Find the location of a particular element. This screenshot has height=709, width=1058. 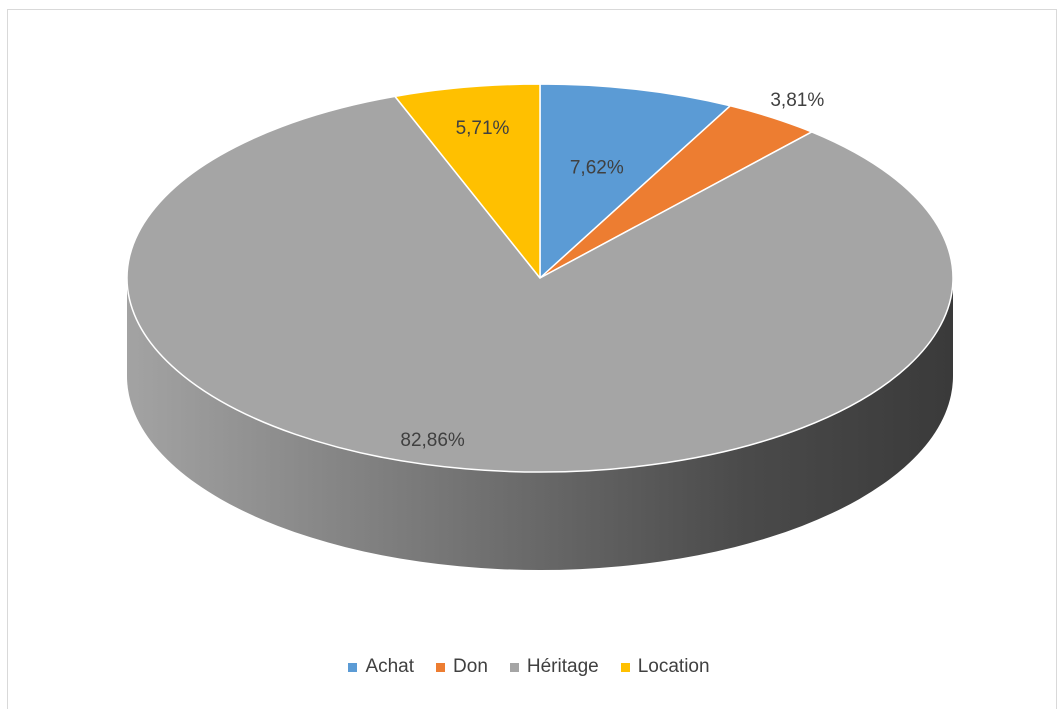

data-label-achat: 7,62% is located at coordinates (597, 168).